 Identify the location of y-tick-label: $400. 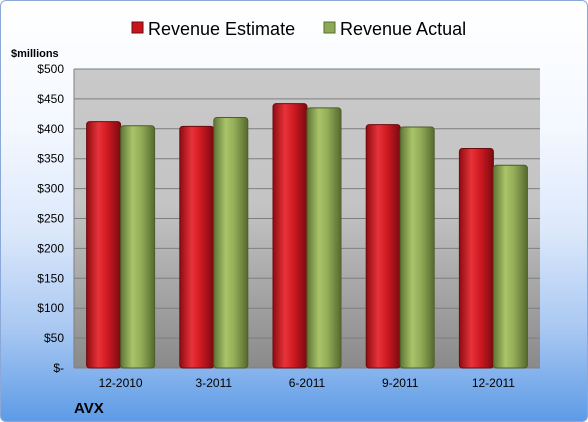
(50, 129).